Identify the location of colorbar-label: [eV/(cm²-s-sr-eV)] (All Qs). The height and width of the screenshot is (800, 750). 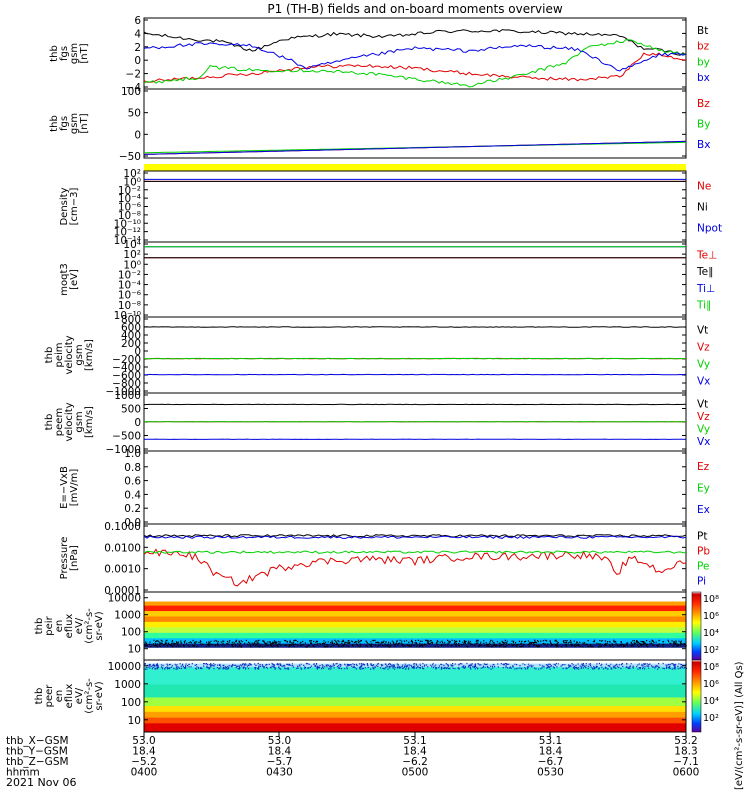
(739, 725).